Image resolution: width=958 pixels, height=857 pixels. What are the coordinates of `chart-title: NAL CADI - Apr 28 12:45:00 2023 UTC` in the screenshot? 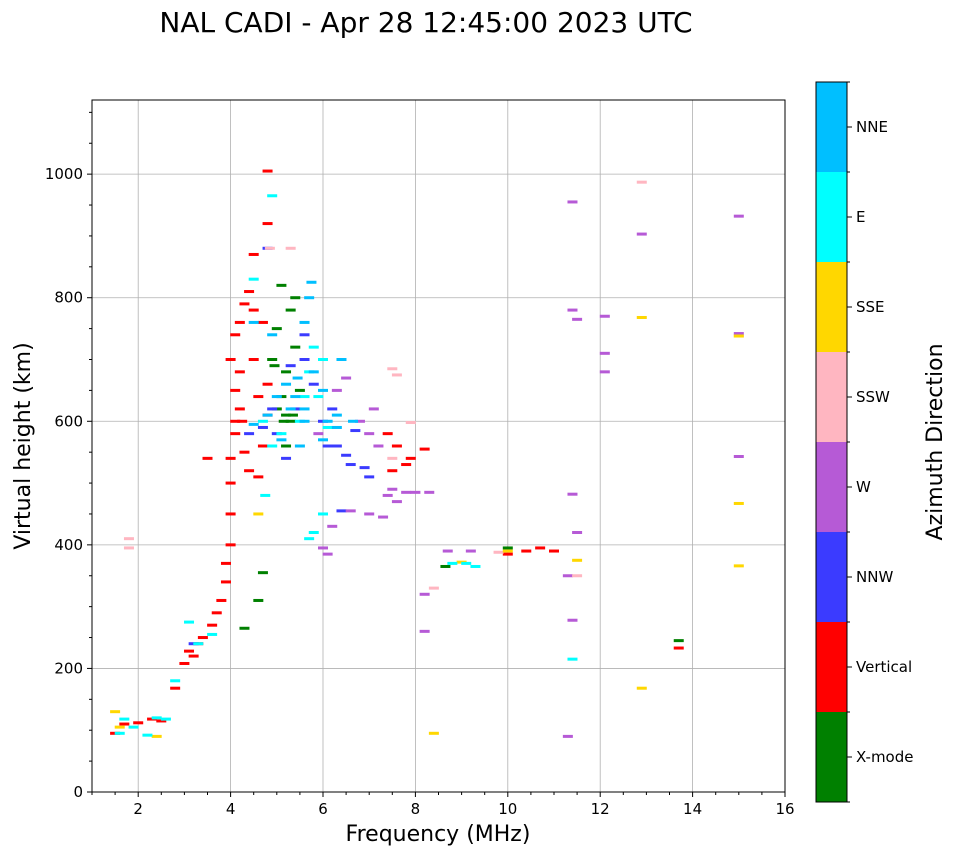 It's located at (425, 22).